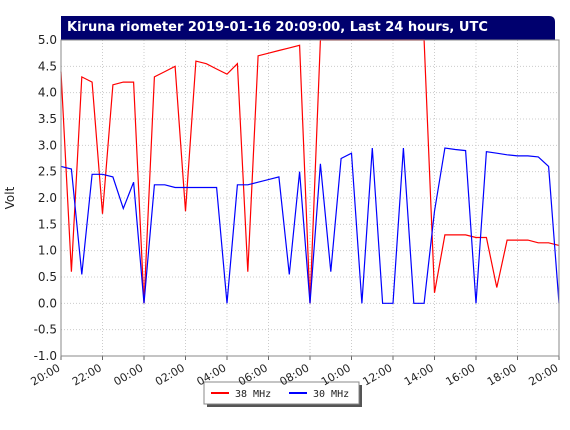  I want to click on x-tick-label: 14:00, so click(419, 374).